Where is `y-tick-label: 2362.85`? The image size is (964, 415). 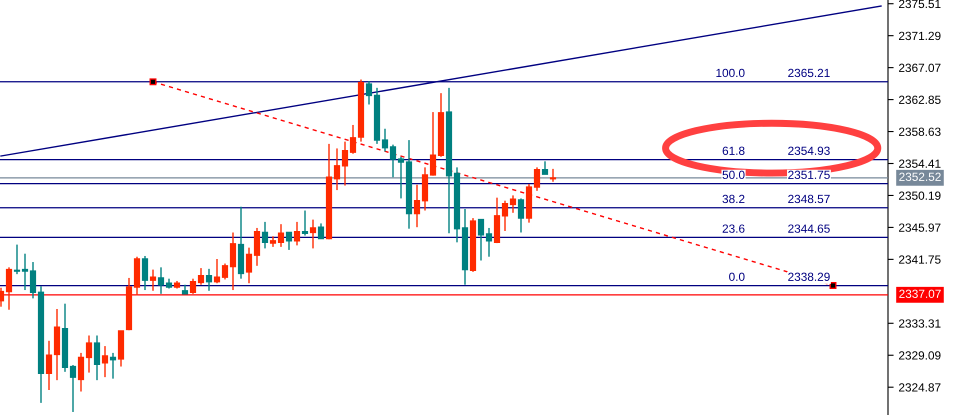
y-tick-label: 2362.85 is located at coordinates (920, 100).